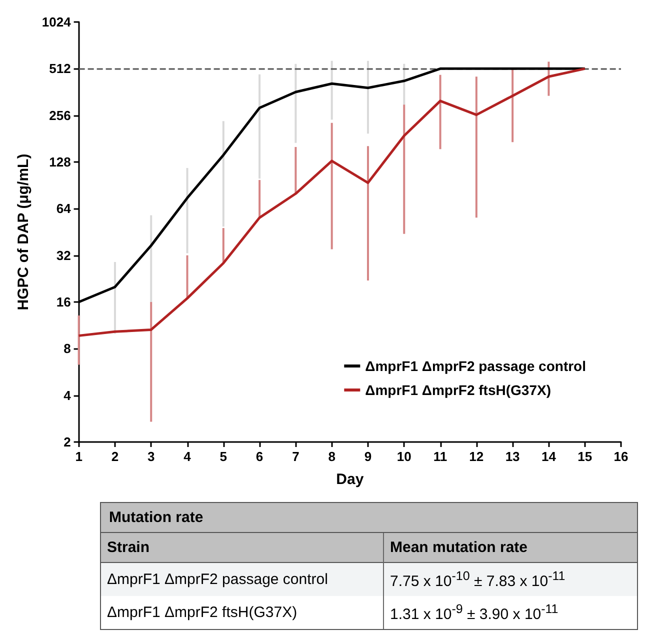 The width and height of the screenshot is (659, 634). What do you see at coordinates (549, 456) in the screenshot?
I see `x-tick-label: 14` at bounding box center [549, 456].